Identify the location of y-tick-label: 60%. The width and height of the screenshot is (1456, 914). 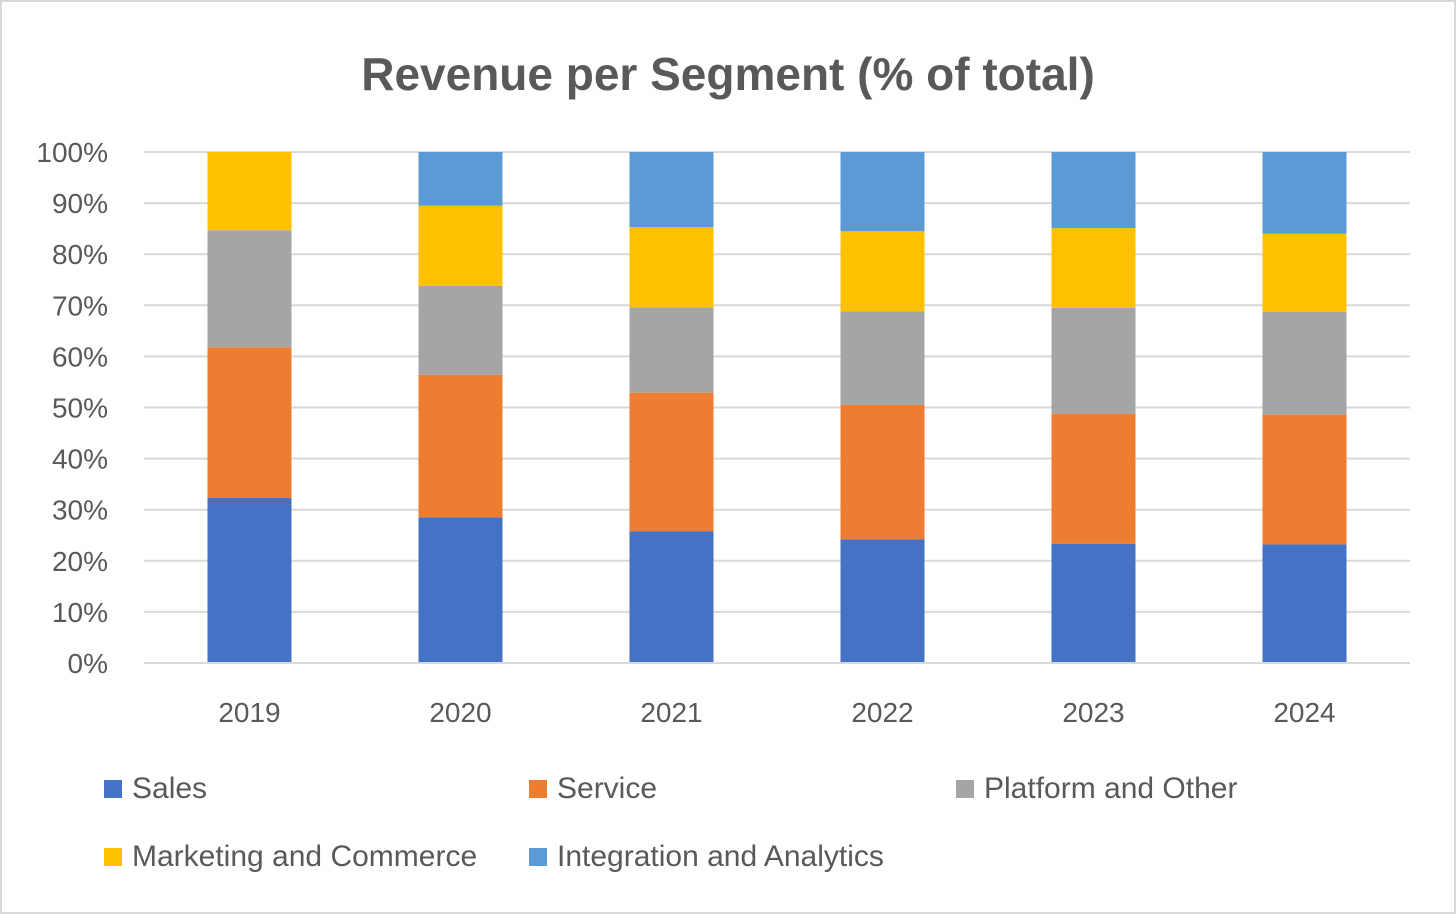
(80, 356).